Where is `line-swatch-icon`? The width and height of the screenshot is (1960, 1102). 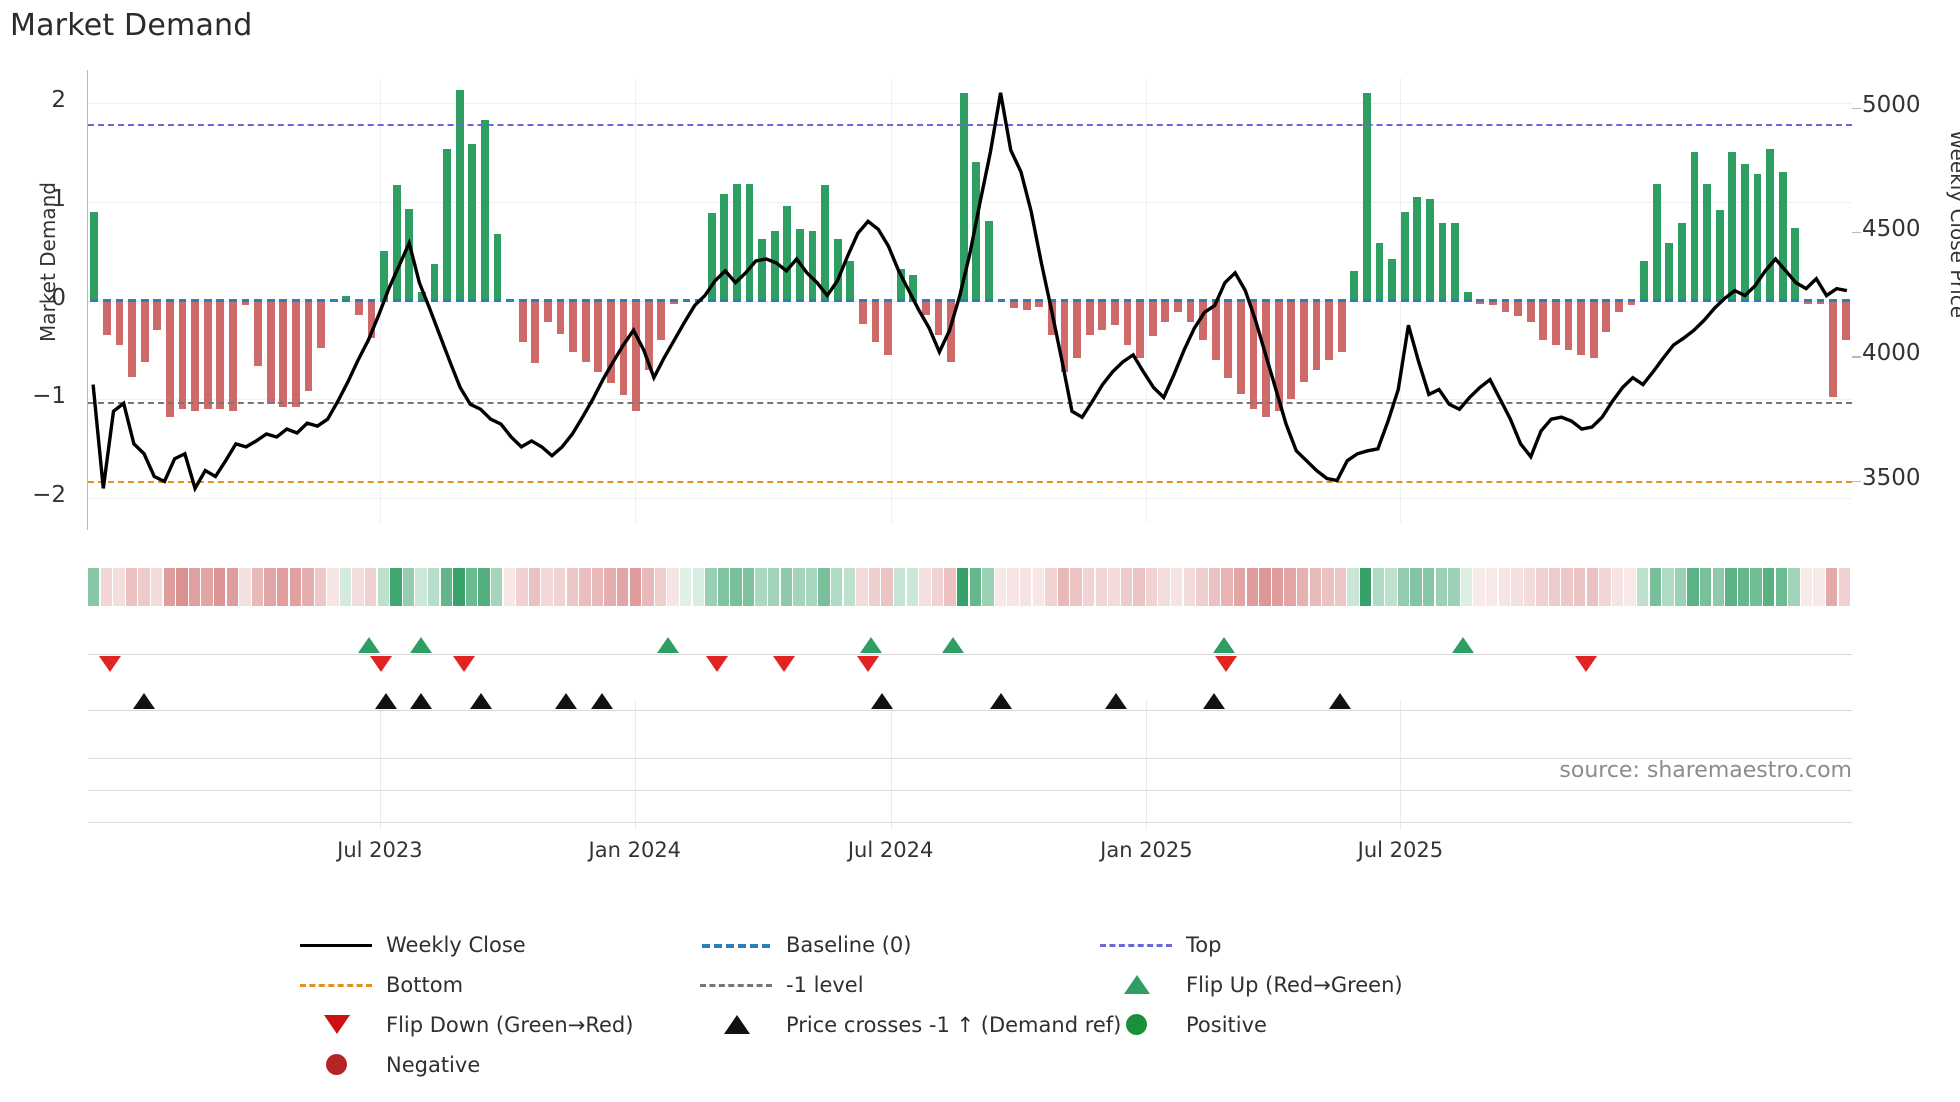
line-swatch-icon is located at coordinates (336, 945).